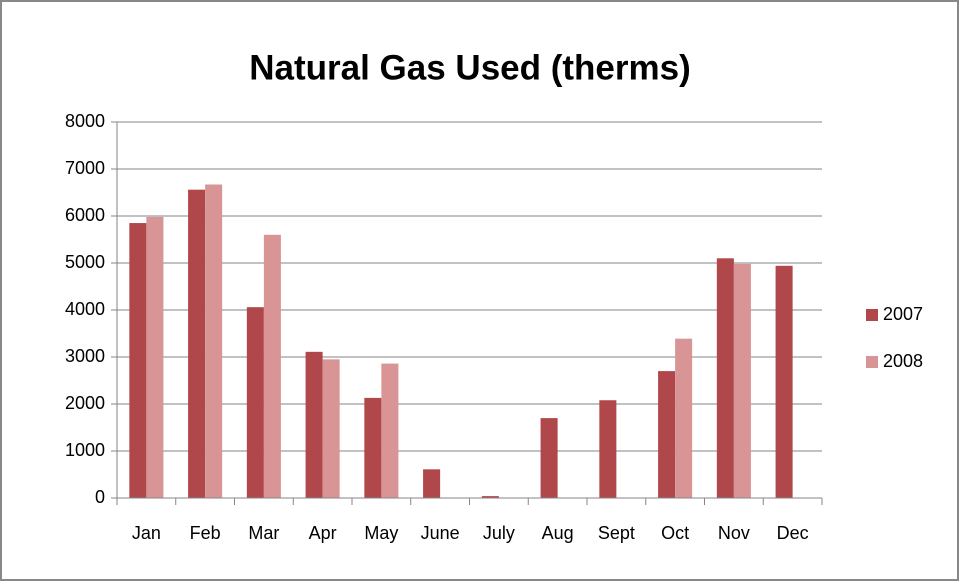 Image resolution: width=960 pixels, height=587 pixels. Describe the element at coordinates (381, 533) in the screenshot. I see `x-tick-label: May` at that location.